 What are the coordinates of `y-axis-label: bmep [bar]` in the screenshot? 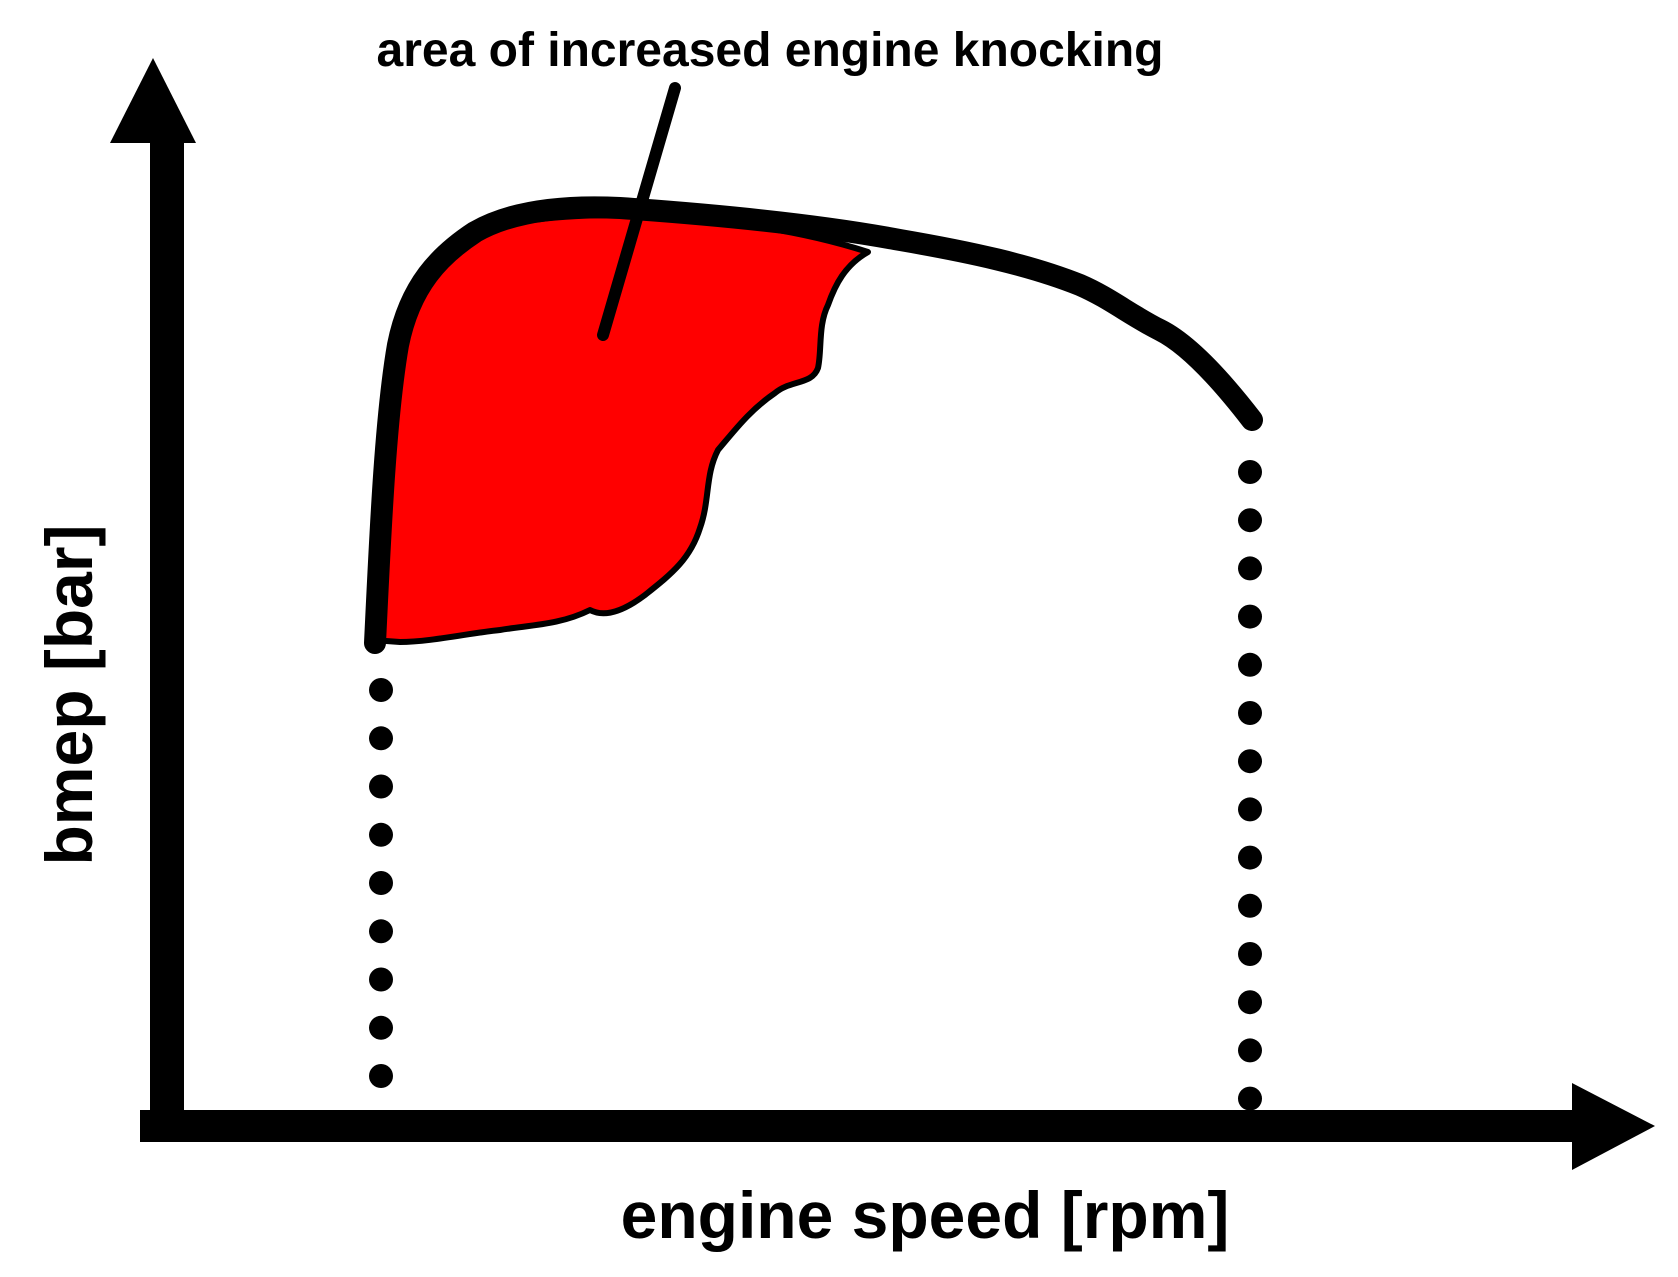 It's located at (69, 694).